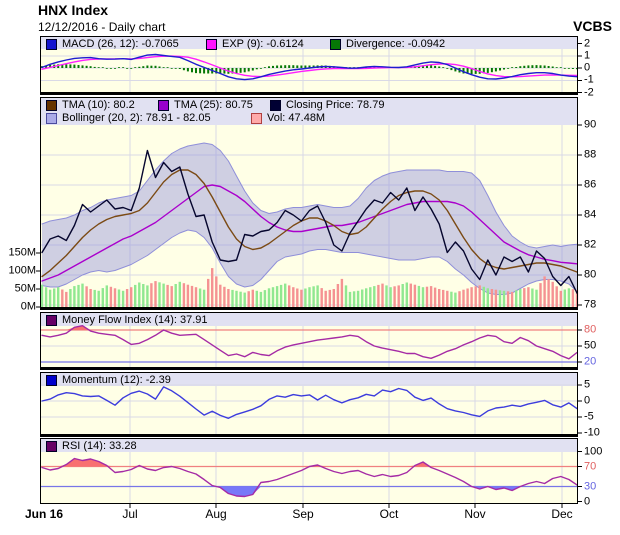  Describe the element at coordinates (311, 341) in the screenshot. I see `panel-mfi` at that location.